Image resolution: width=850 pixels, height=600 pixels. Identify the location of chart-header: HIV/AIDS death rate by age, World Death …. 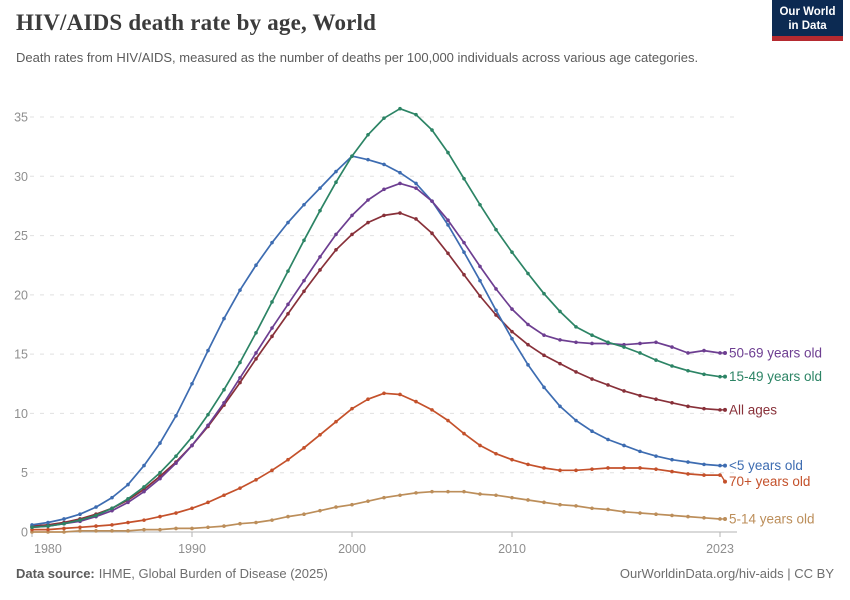
(426, 38).